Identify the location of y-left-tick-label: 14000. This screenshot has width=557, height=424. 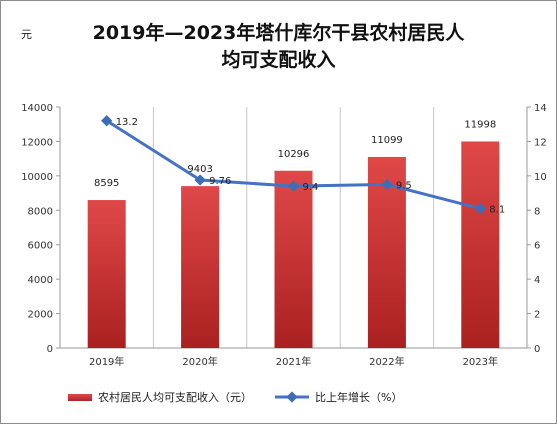
(37, 108).